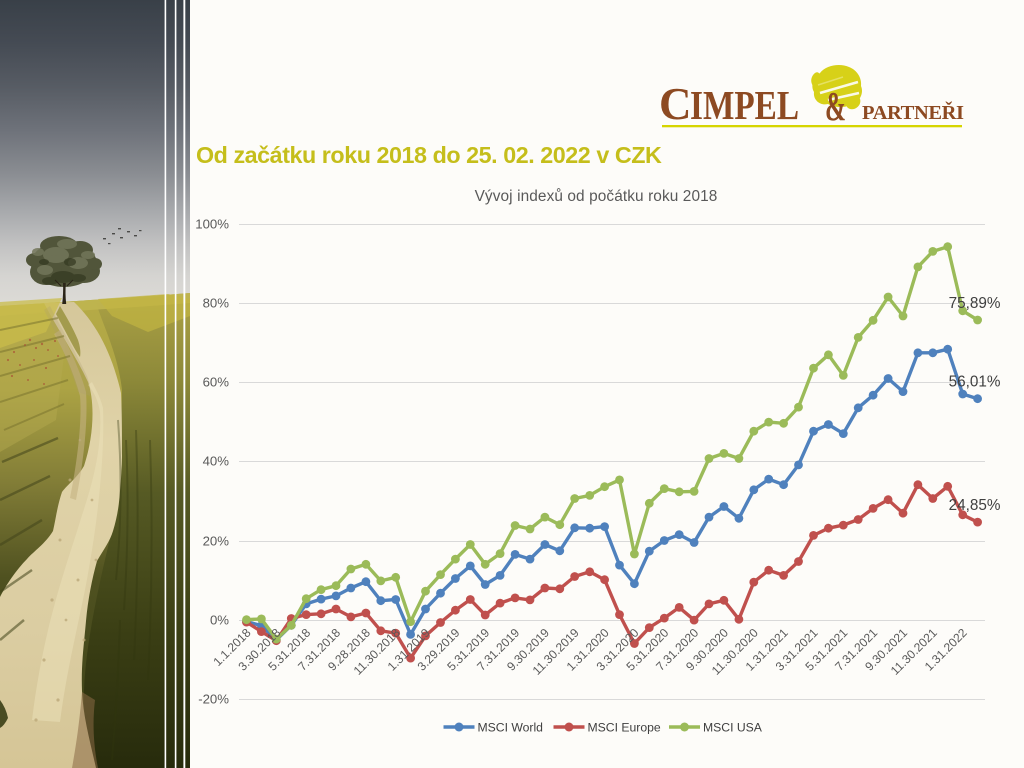 The image size is (1024, 768). I want to click on svg-text: PARTNEŘI, so click(913, 112).